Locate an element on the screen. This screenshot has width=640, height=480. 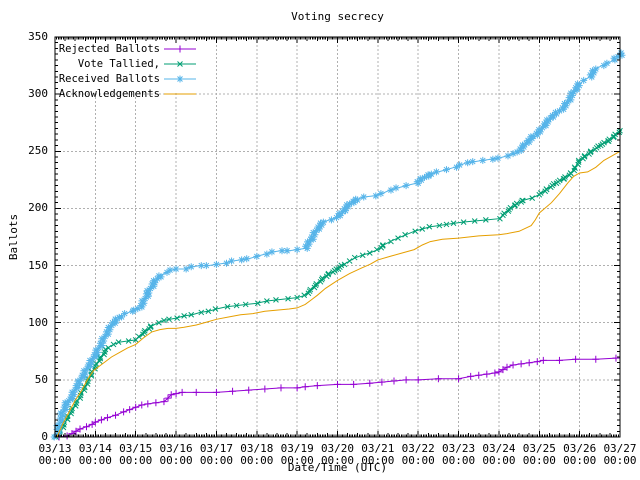
x-tick-date-label: 03/18 is located at coordinates (257, 448).